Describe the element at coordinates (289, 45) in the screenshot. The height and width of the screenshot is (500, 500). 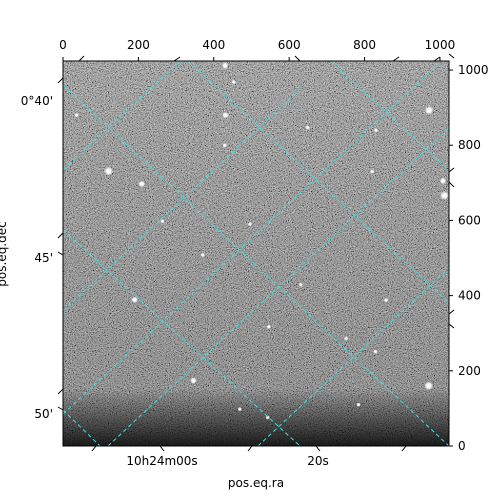
I see `top-tick-label: 600` at that location.